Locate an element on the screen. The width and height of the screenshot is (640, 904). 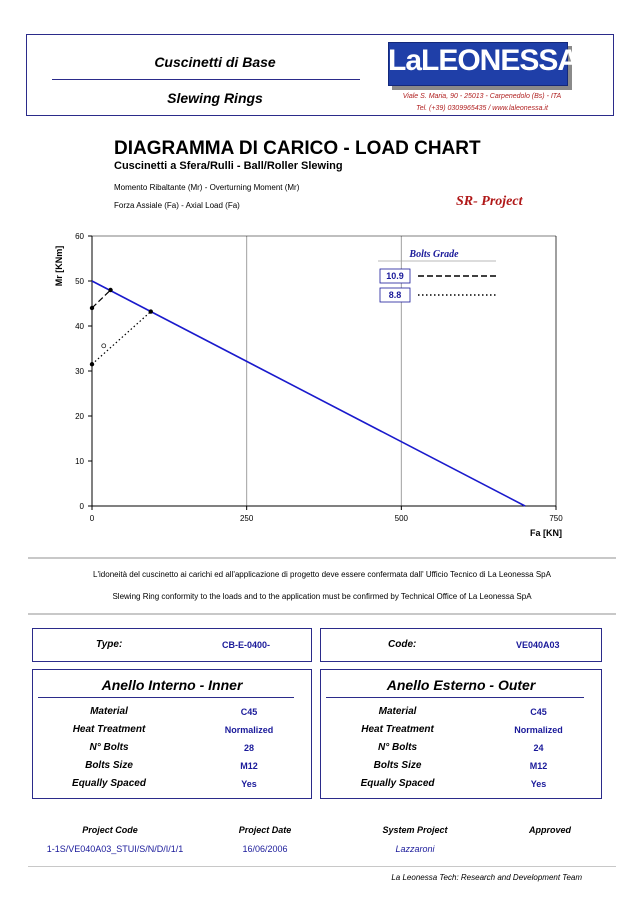
outer-spec-label: Bolts Size is located at coordinates (397, 765).